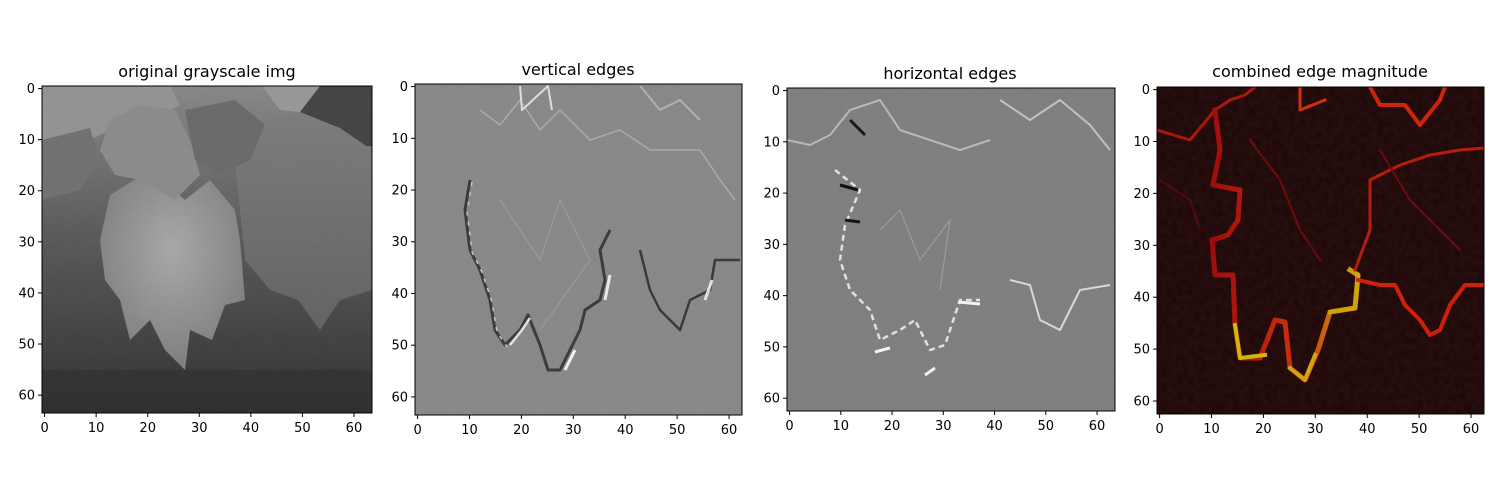  What do you see at coordinates (1320, 71) in the screenshot?
I see `panel-title: combined edge magnitude` at bounding box center [1320, 71].